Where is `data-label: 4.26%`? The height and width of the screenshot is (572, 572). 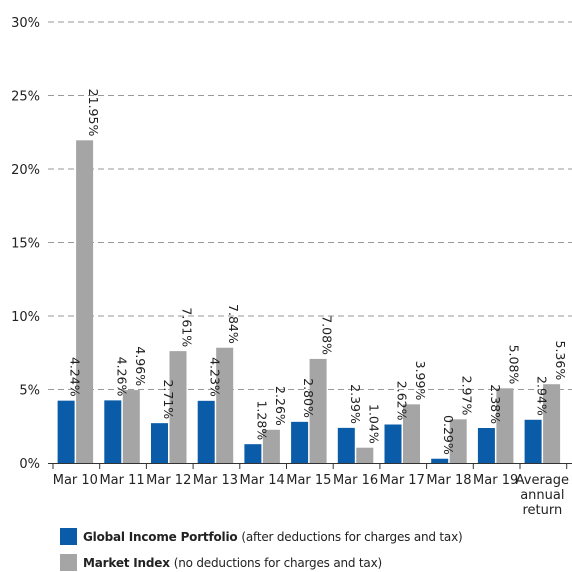
data-label: 4.26% is located at coordinates (121, 377).